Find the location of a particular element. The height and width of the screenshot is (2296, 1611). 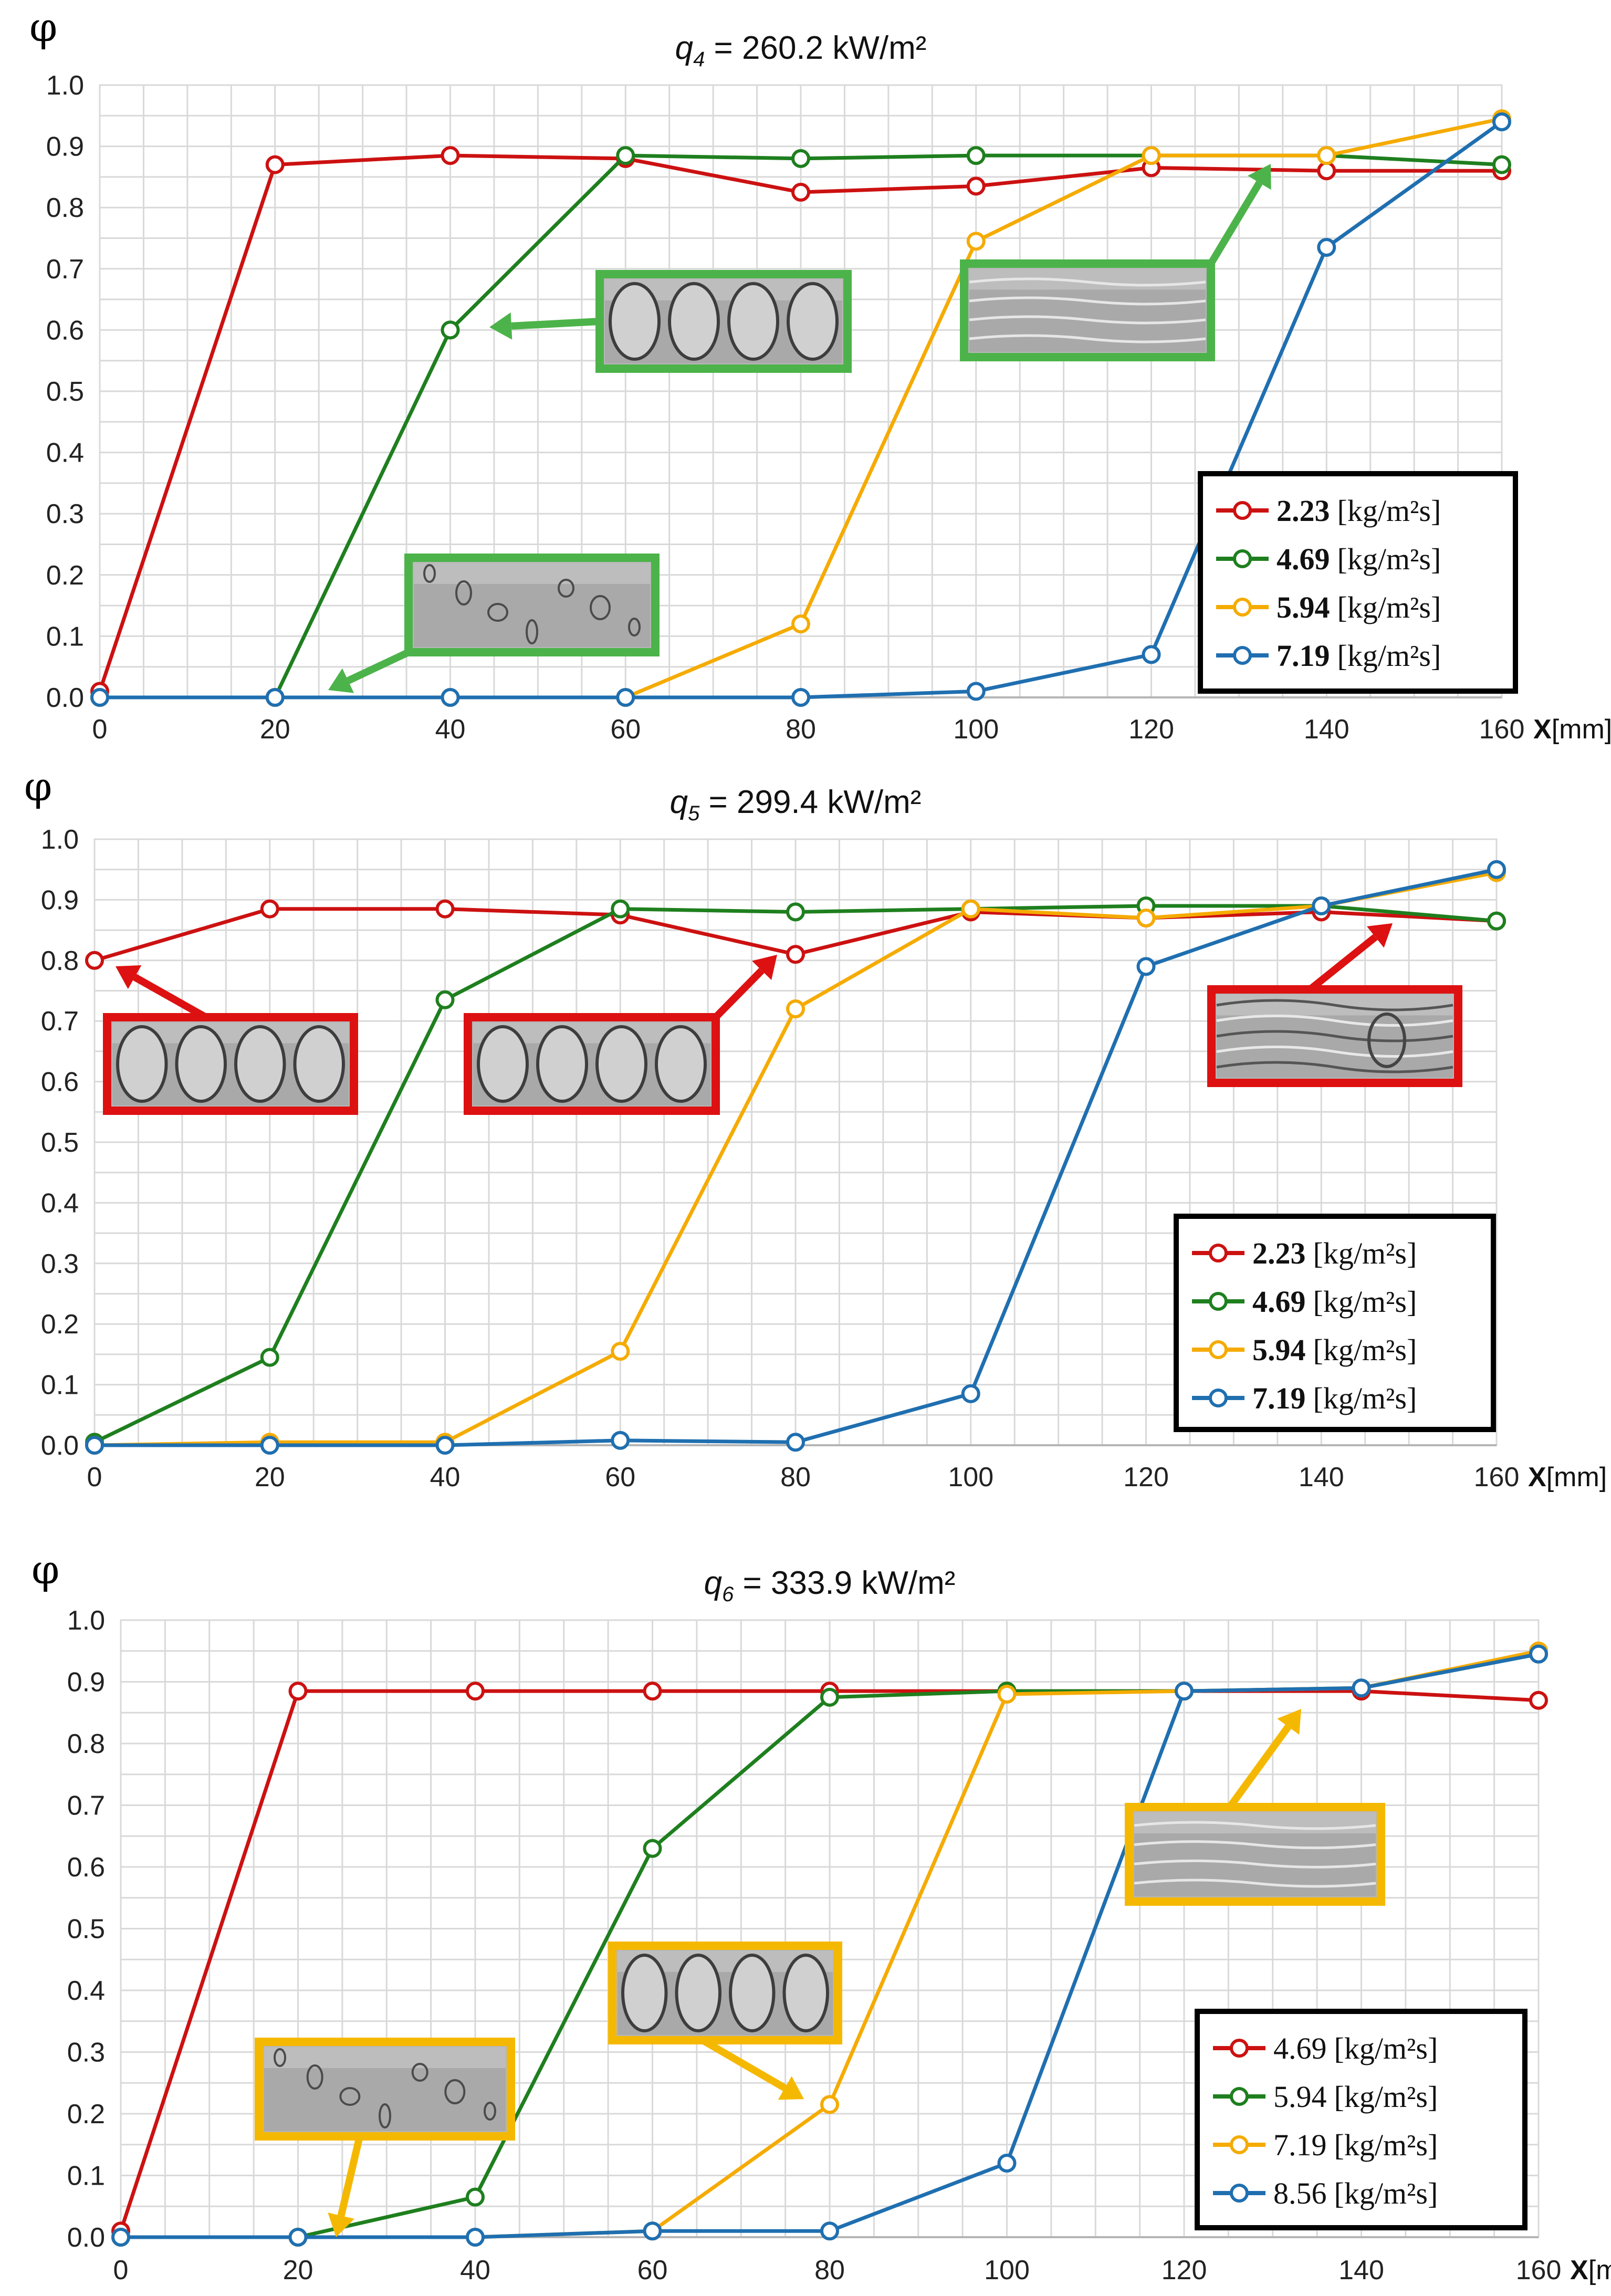

legend-label: 5.94 [kg/m²s] is located at coordinates (1359, 607).